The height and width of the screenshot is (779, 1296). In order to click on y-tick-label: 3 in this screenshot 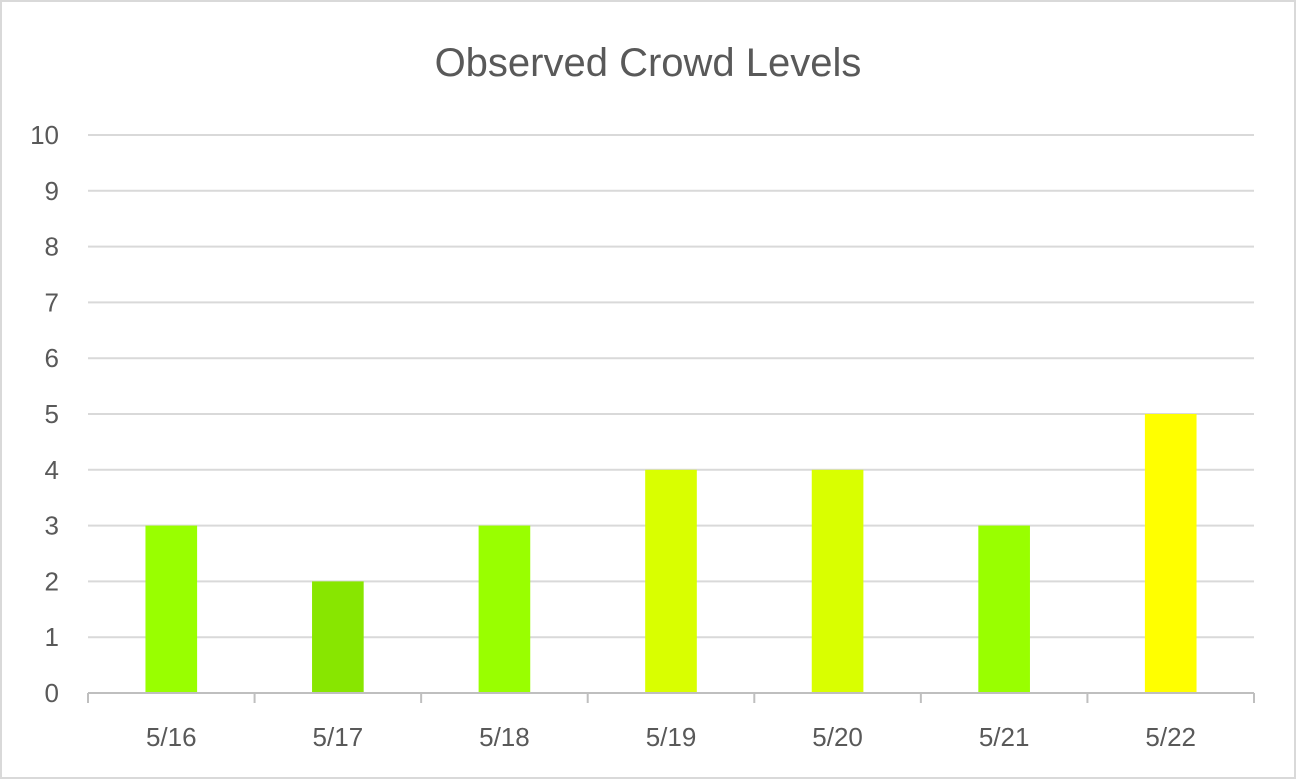, I will do `click(52, 526)`.